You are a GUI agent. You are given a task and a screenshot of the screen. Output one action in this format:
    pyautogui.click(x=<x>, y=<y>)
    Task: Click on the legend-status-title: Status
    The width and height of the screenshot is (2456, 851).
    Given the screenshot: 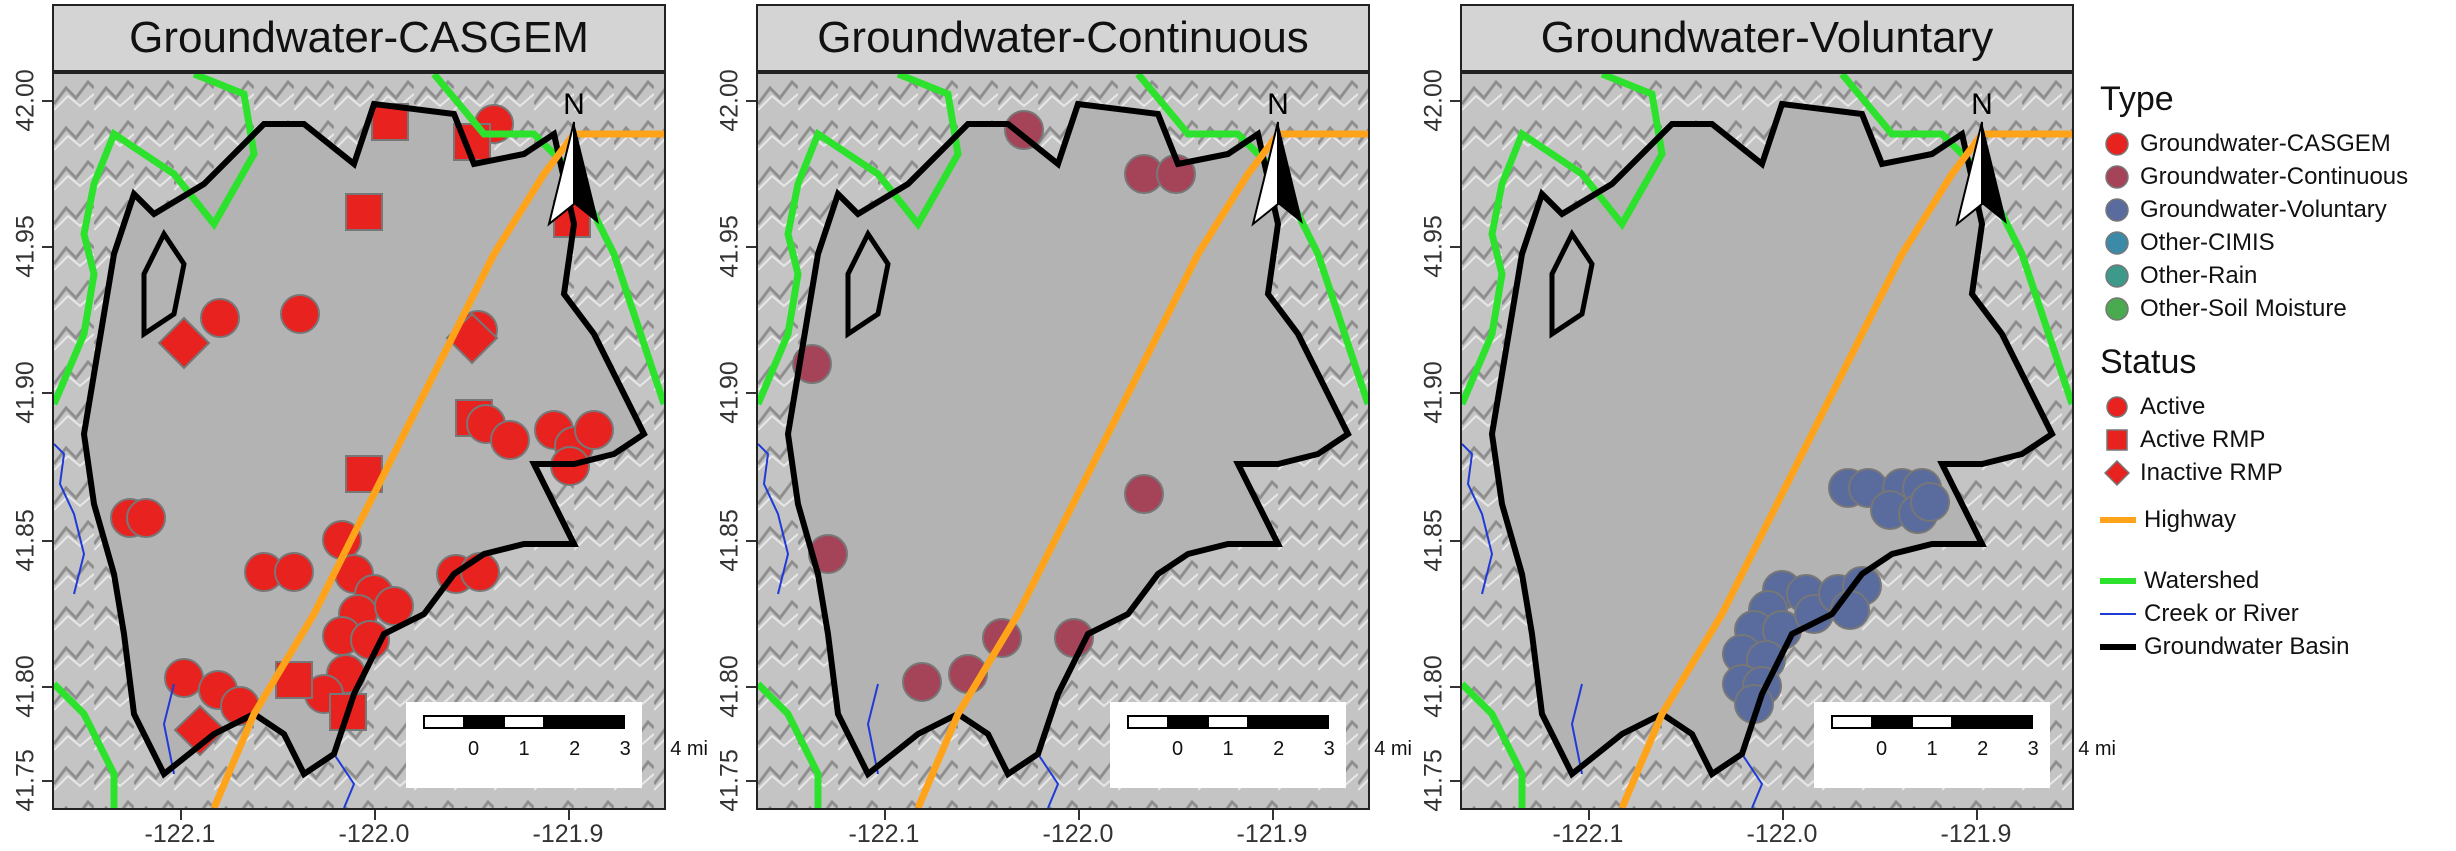 What is the action you would take?
    pyautogui.click(x=2148, y=362)
    